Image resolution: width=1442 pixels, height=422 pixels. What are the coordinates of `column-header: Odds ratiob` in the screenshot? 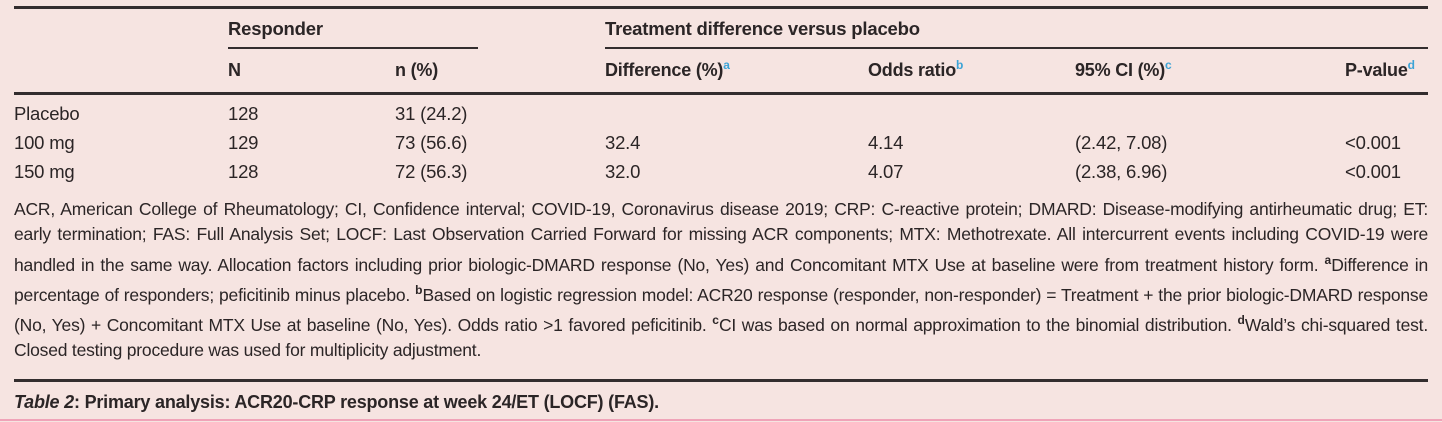 It's located at (971, 72).